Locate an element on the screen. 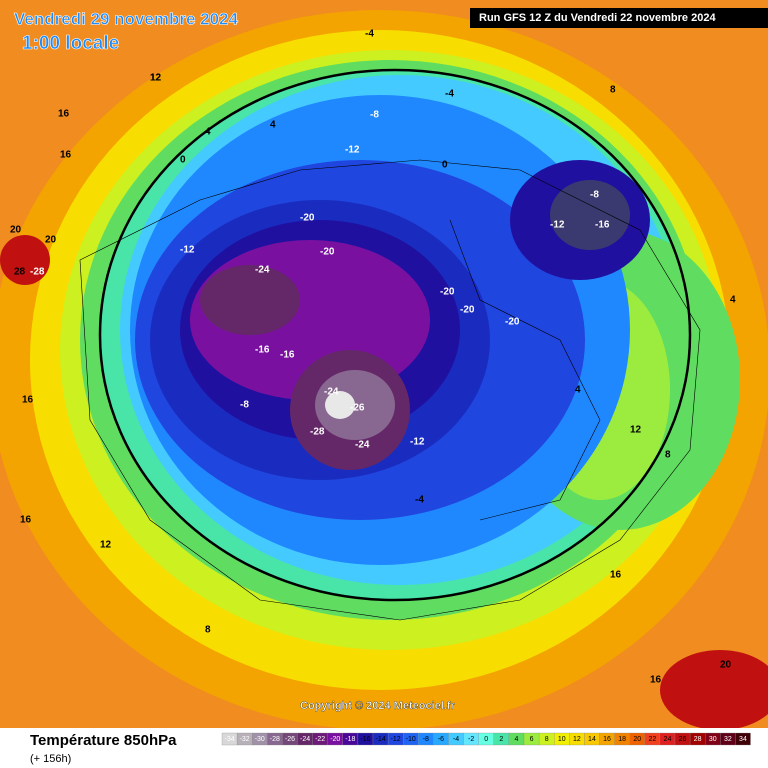  lead-time: (+ 156h) is located at coordinates (50, 759).